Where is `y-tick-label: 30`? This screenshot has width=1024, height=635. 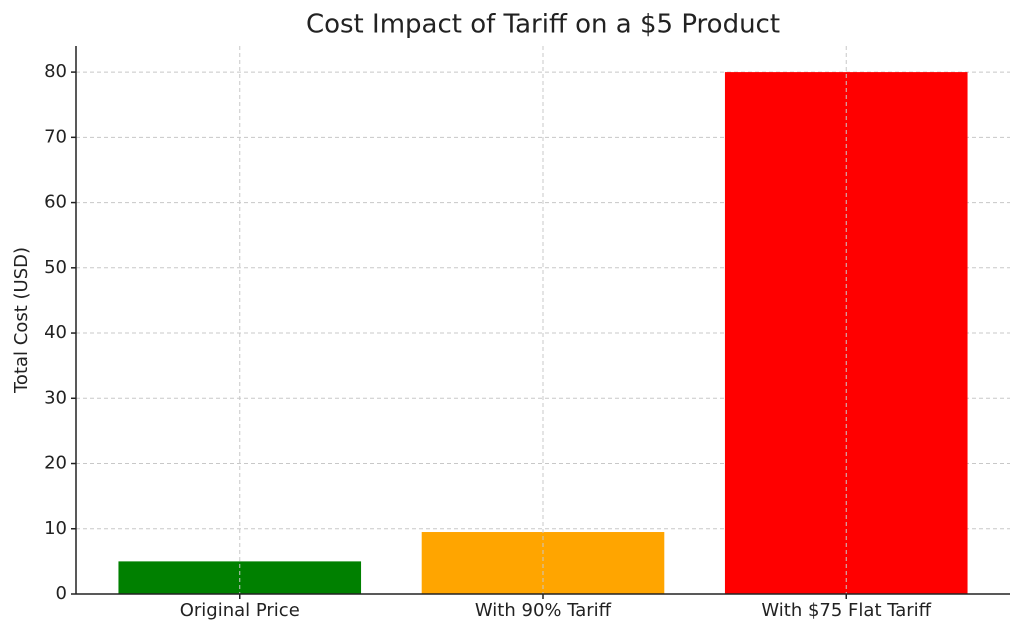 y-tick-label: 30 is located at coordinates (55, 397).